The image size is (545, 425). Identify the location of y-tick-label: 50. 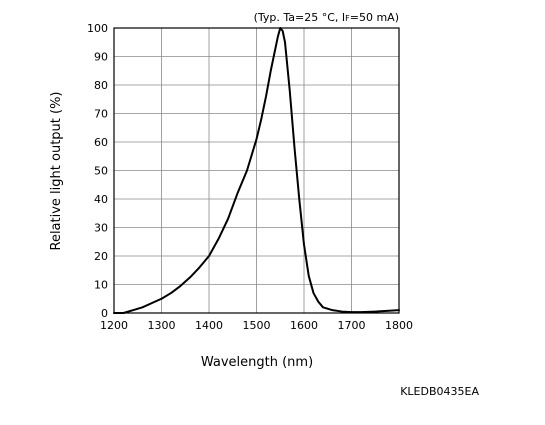
(101, 171).